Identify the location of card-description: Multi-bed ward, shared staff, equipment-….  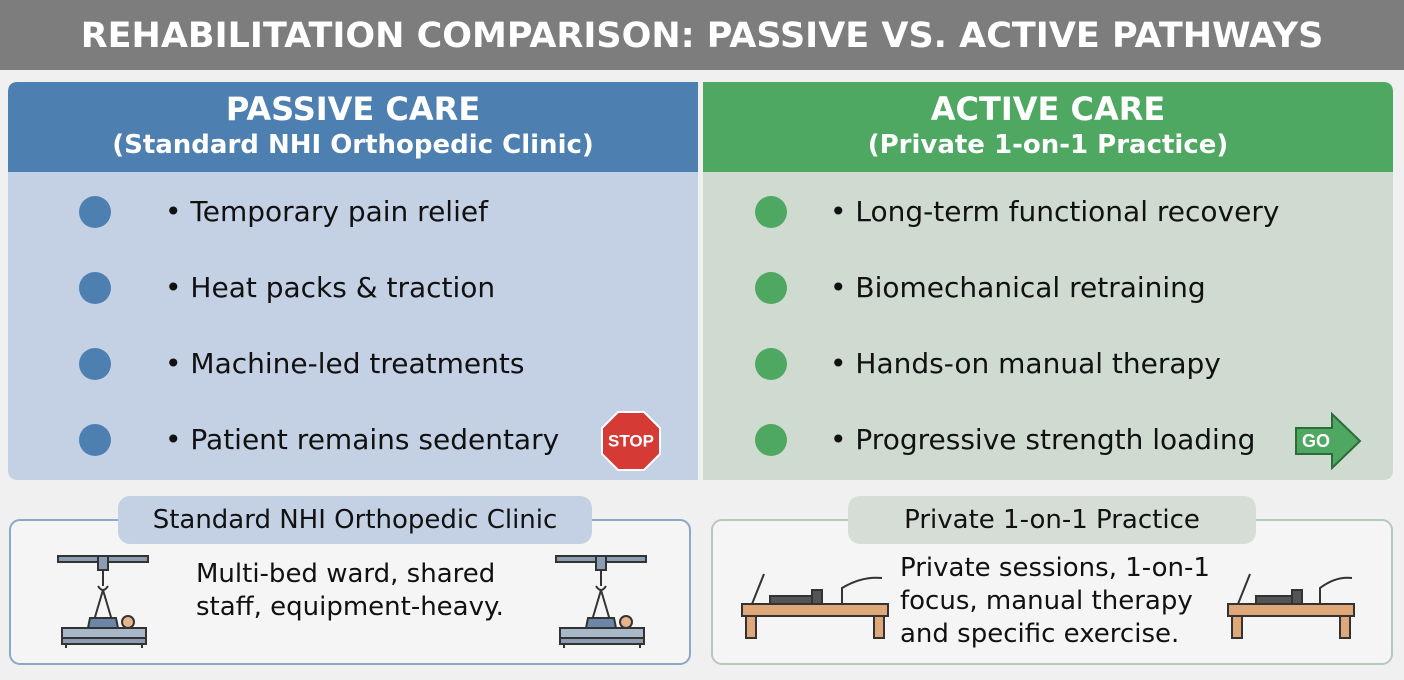
(350, 590).